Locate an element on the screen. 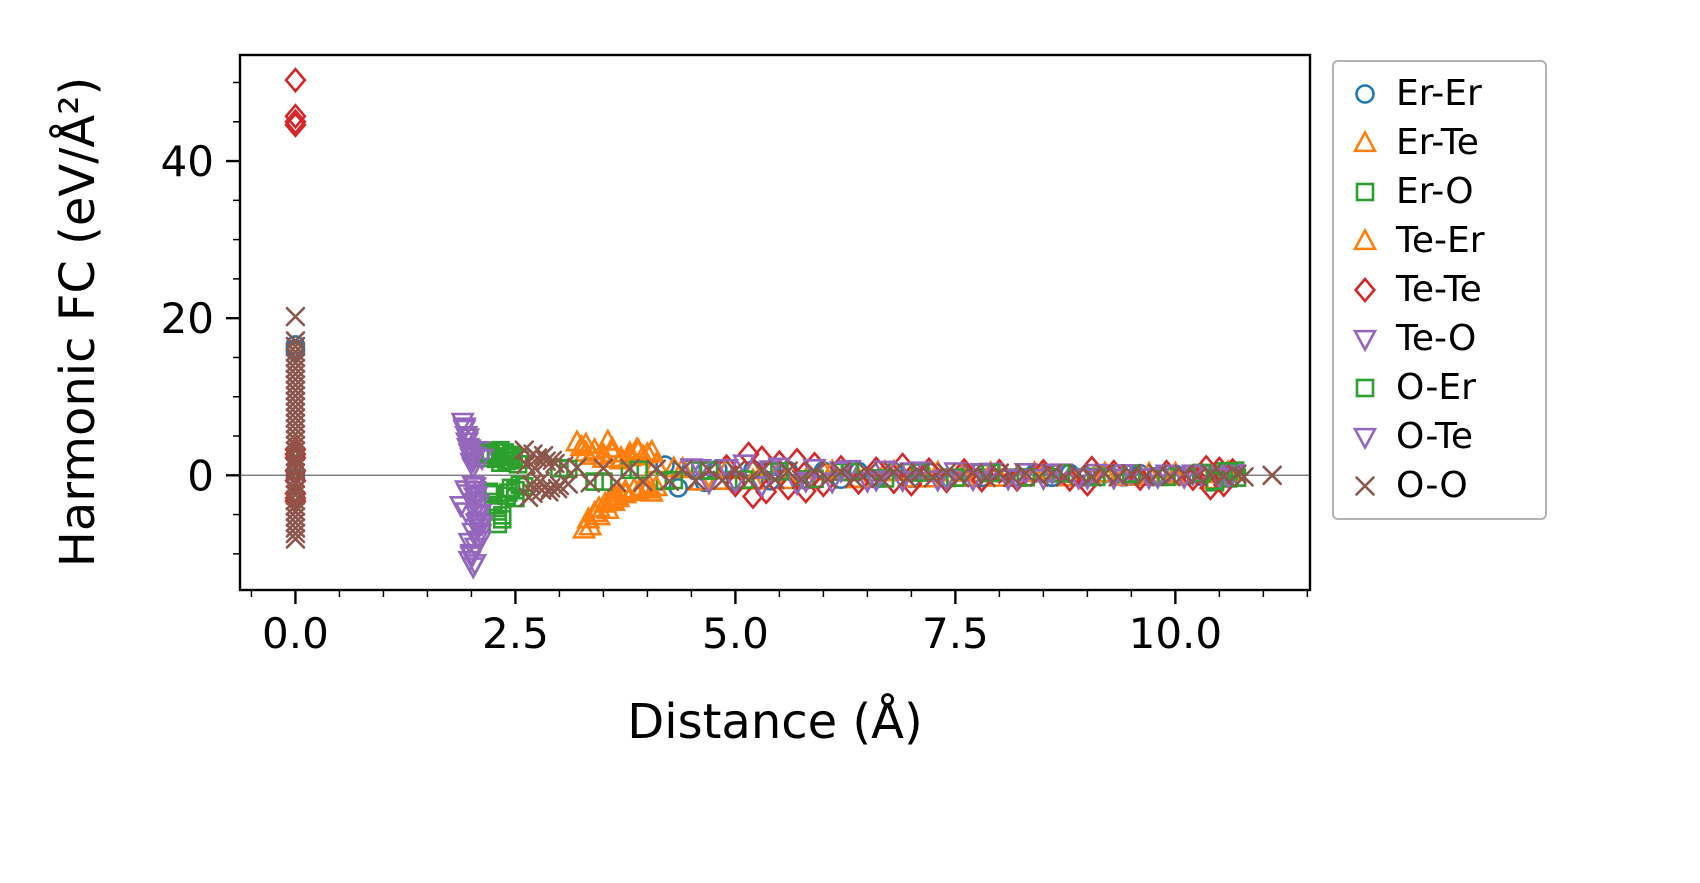  x-tick-label: 0.0 is located at coordinates (295, 633).